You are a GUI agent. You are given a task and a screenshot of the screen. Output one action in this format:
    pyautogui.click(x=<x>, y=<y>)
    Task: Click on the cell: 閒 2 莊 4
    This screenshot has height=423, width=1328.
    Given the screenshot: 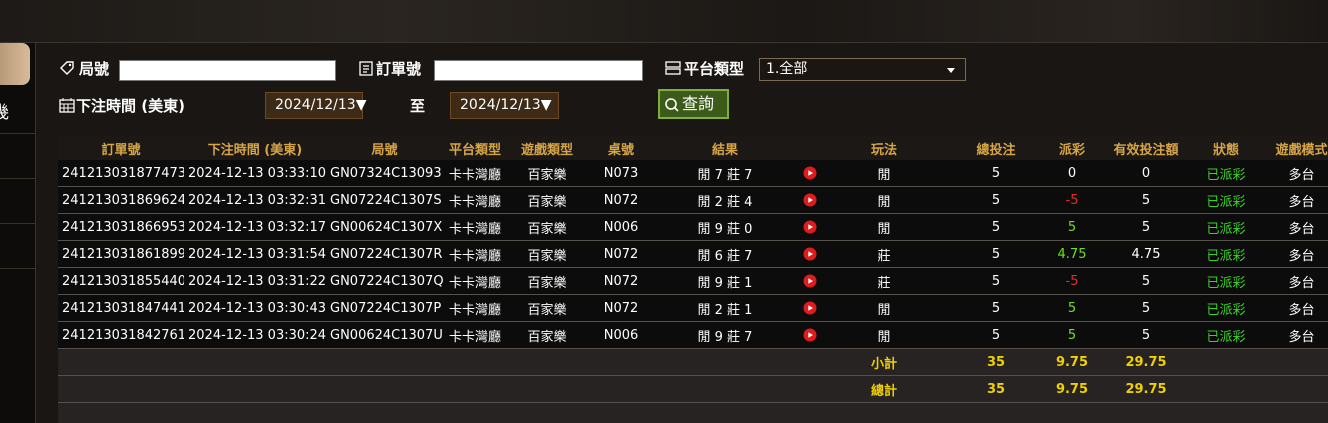 What is the action you would take?
    pyautogui.click(x=725, y=200)
    